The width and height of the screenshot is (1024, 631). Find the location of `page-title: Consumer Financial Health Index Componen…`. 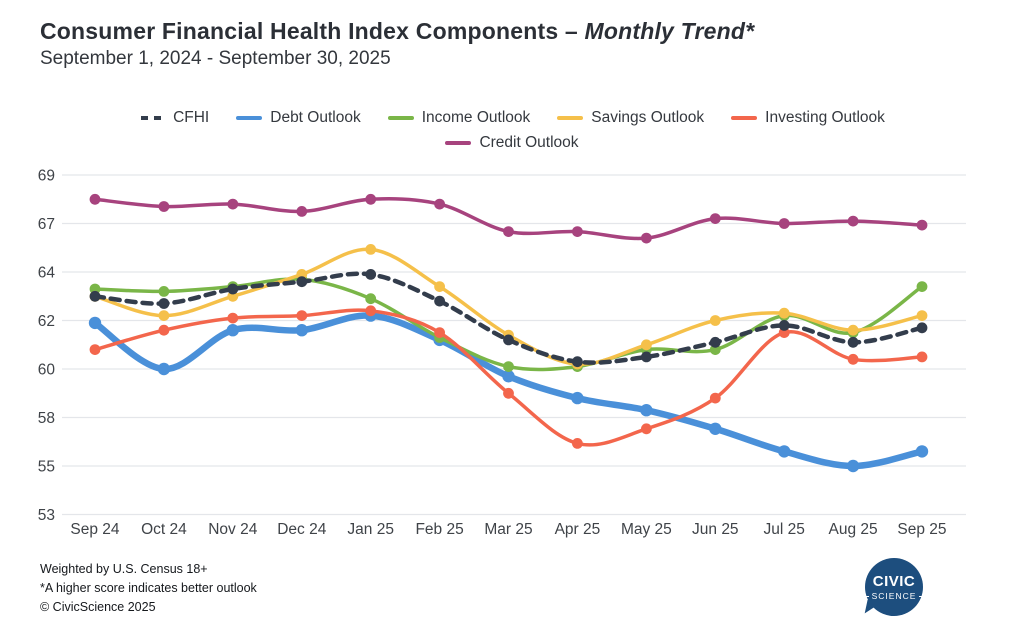

page-title: Consumer Financial Health Index Componen… is located at coordinates (397, 31).